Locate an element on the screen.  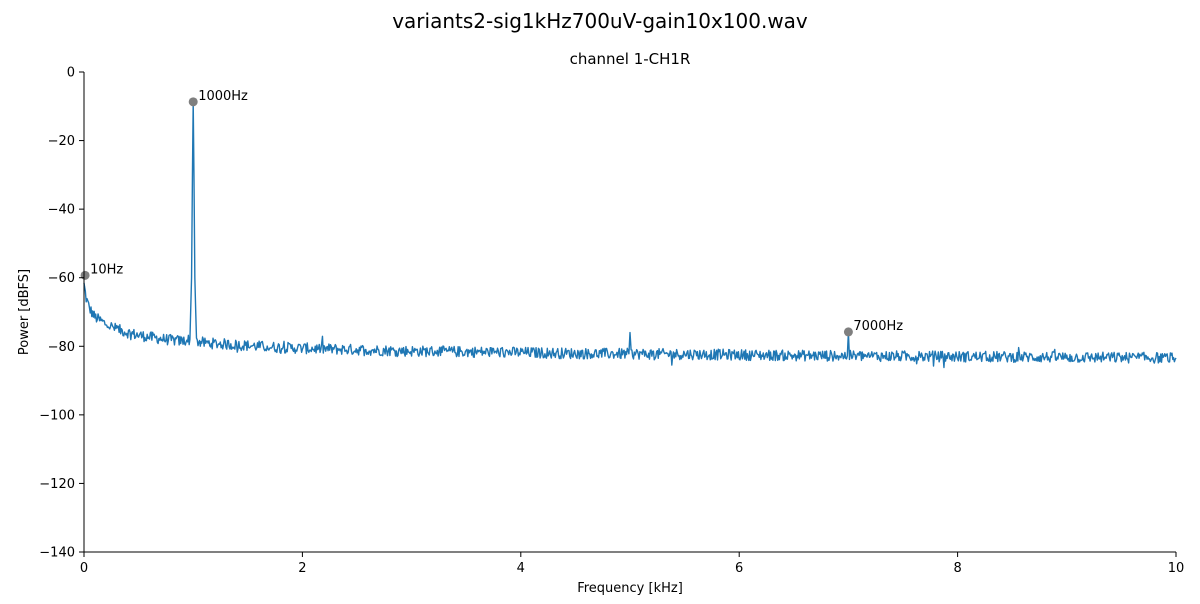
y-tick-label-1: −20 is located at coordinates (61, 141).